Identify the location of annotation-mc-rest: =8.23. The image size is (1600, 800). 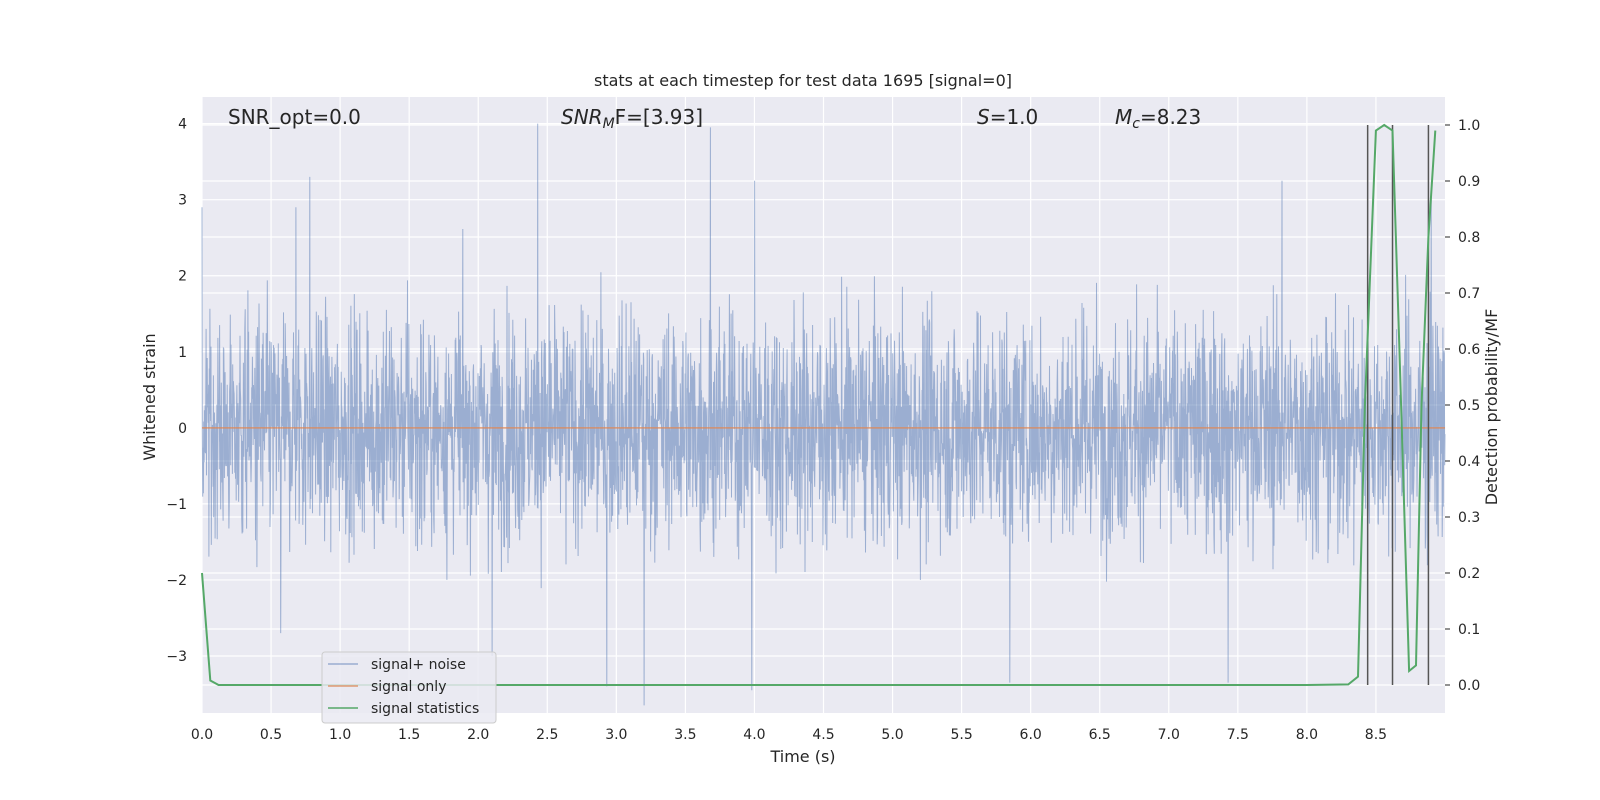
(1170, 117).